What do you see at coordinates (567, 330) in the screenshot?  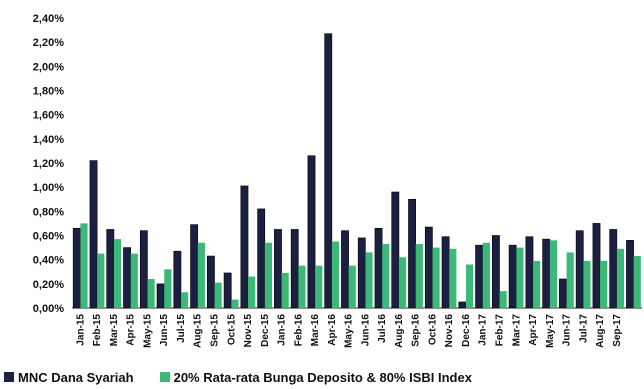 I see `x-tick-label: Jun-17` at bounding box center [567, 330].